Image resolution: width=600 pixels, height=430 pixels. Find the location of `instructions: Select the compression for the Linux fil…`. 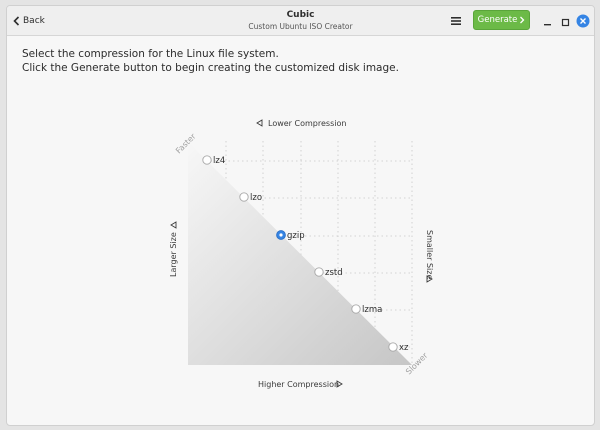

instructions: Select the compression for the Linux fil… is located at coordinates (210, 61).